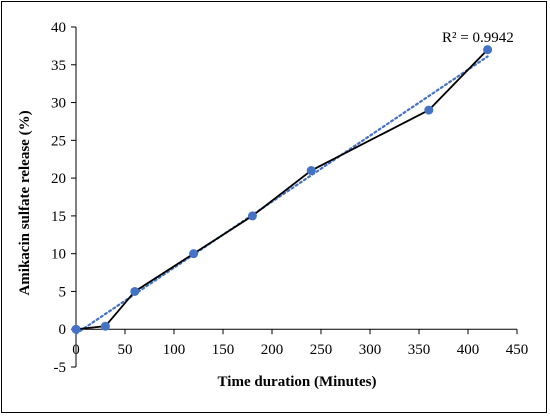 Image resolution: width=550 pixels, height=416 pixels. I want to click on y-tick-label: -5, so click(60, 368).